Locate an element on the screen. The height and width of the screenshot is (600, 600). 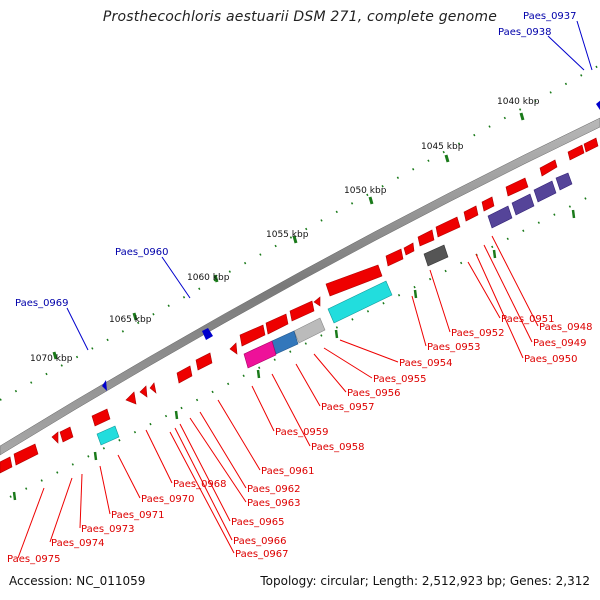
gene-label: Paes_0951 is located at coordinates (528, 319).